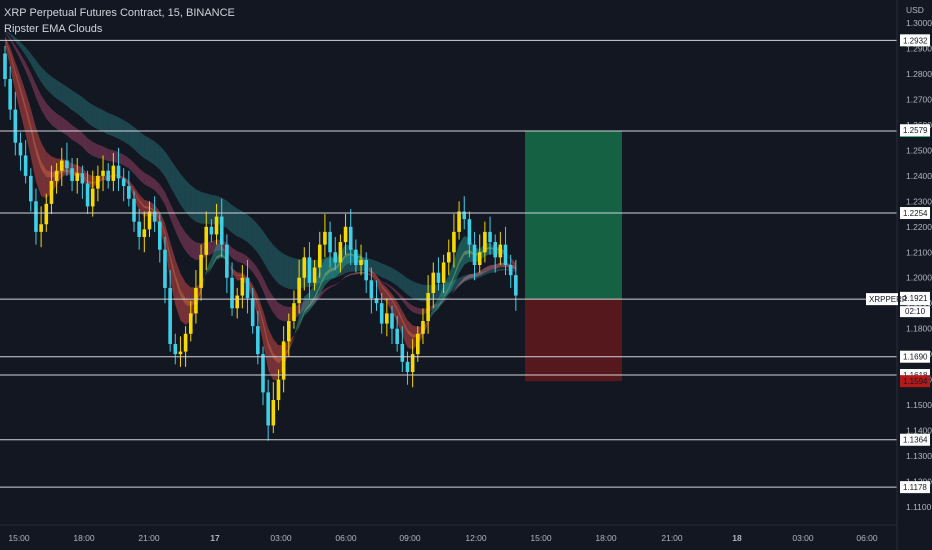 The image size is (932, 550). Describe the element at coordinates (915, 130) in the screenshot. I see `price-tag: 1.2579` at that location.